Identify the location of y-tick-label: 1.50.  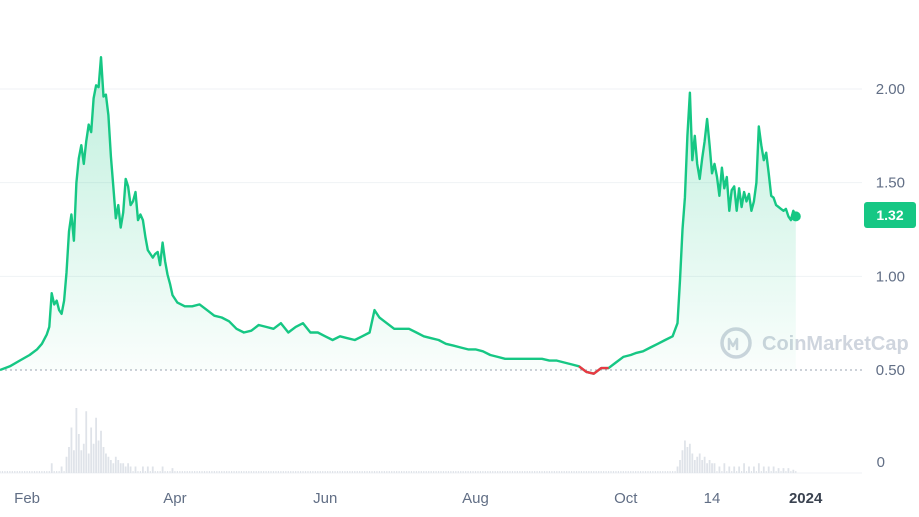
(890, 183).